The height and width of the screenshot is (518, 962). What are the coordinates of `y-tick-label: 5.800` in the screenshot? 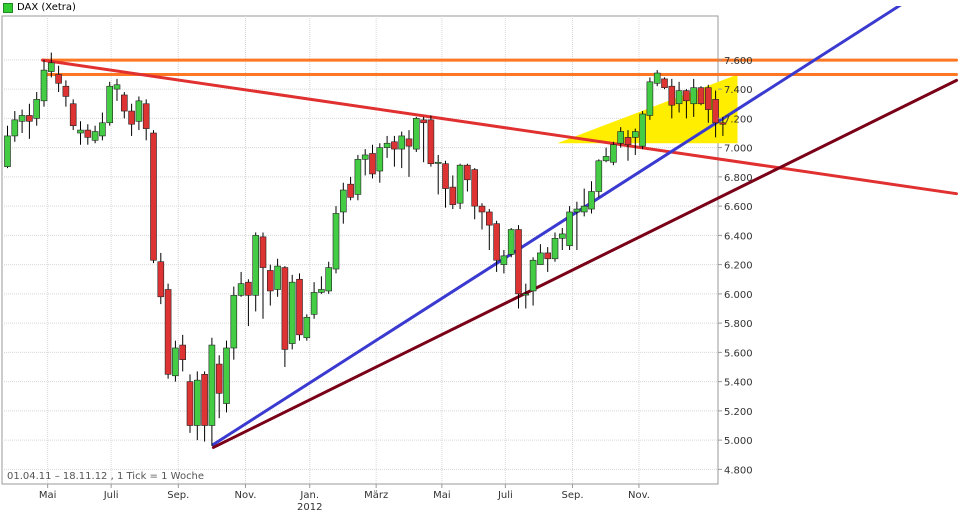 It's located at (738, 324).